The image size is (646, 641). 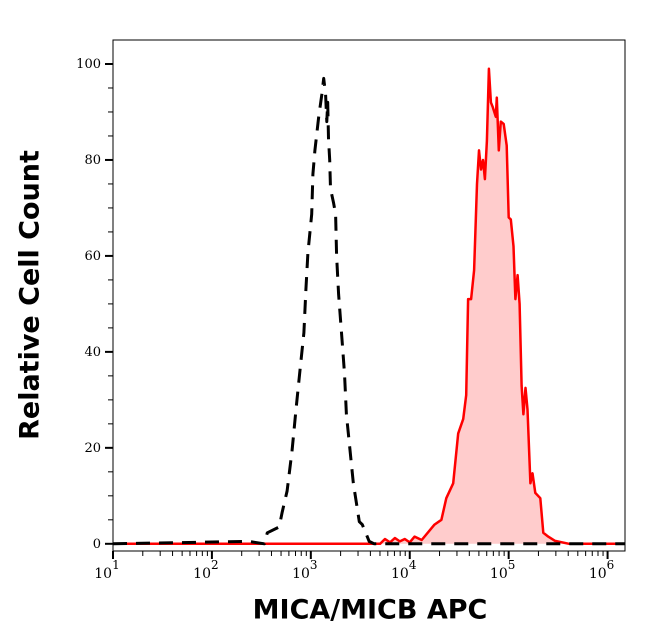 I want to click on x-tick-label: 10⁵, so click(x=502, y=570).